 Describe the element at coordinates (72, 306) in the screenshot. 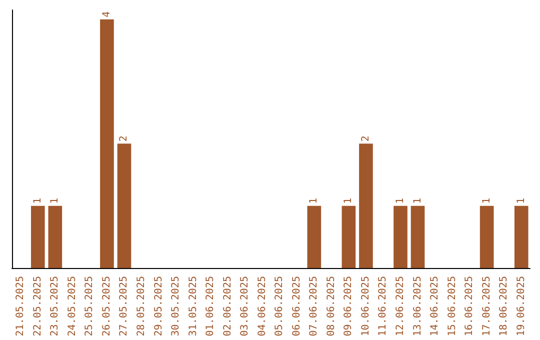

I see `x-tick-label: 24.05.2025` at that location.